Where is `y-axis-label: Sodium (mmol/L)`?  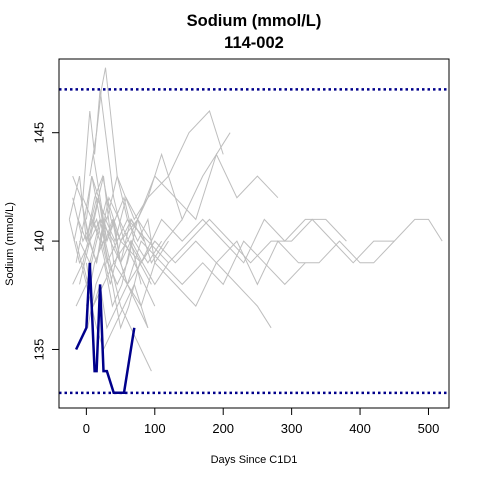
y-axis-label: Sodium (mmol/L) is located at coordinates (10, 244).